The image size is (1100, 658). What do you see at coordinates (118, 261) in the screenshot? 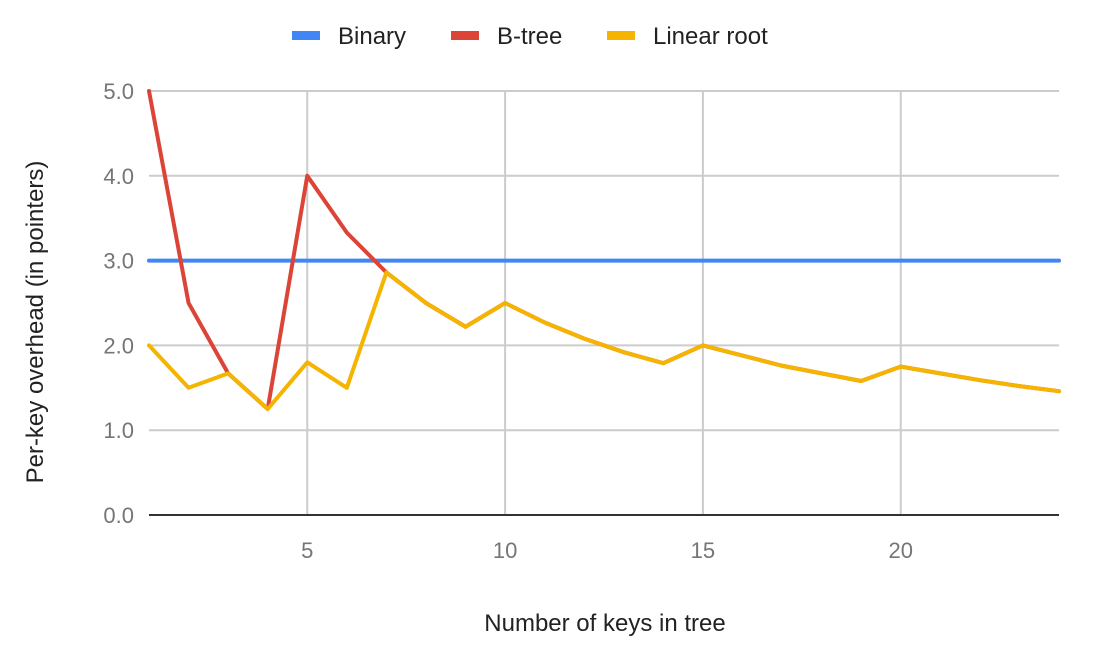
I see `y-tick-label: 3.0` at bounding box center [118, 261].